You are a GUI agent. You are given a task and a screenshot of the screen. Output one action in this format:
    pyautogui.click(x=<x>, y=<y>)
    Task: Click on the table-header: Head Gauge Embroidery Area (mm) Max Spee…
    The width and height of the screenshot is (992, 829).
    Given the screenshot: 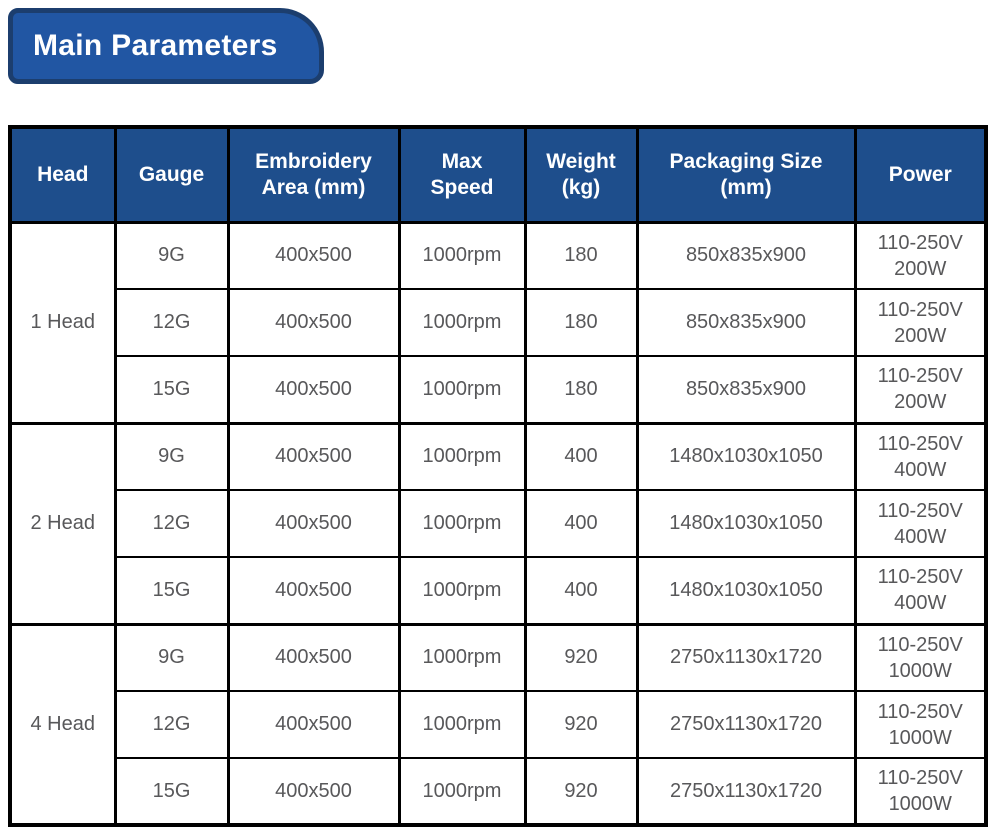 What is the action you would take?
    pyautogui.click(x=498, y=175)
    